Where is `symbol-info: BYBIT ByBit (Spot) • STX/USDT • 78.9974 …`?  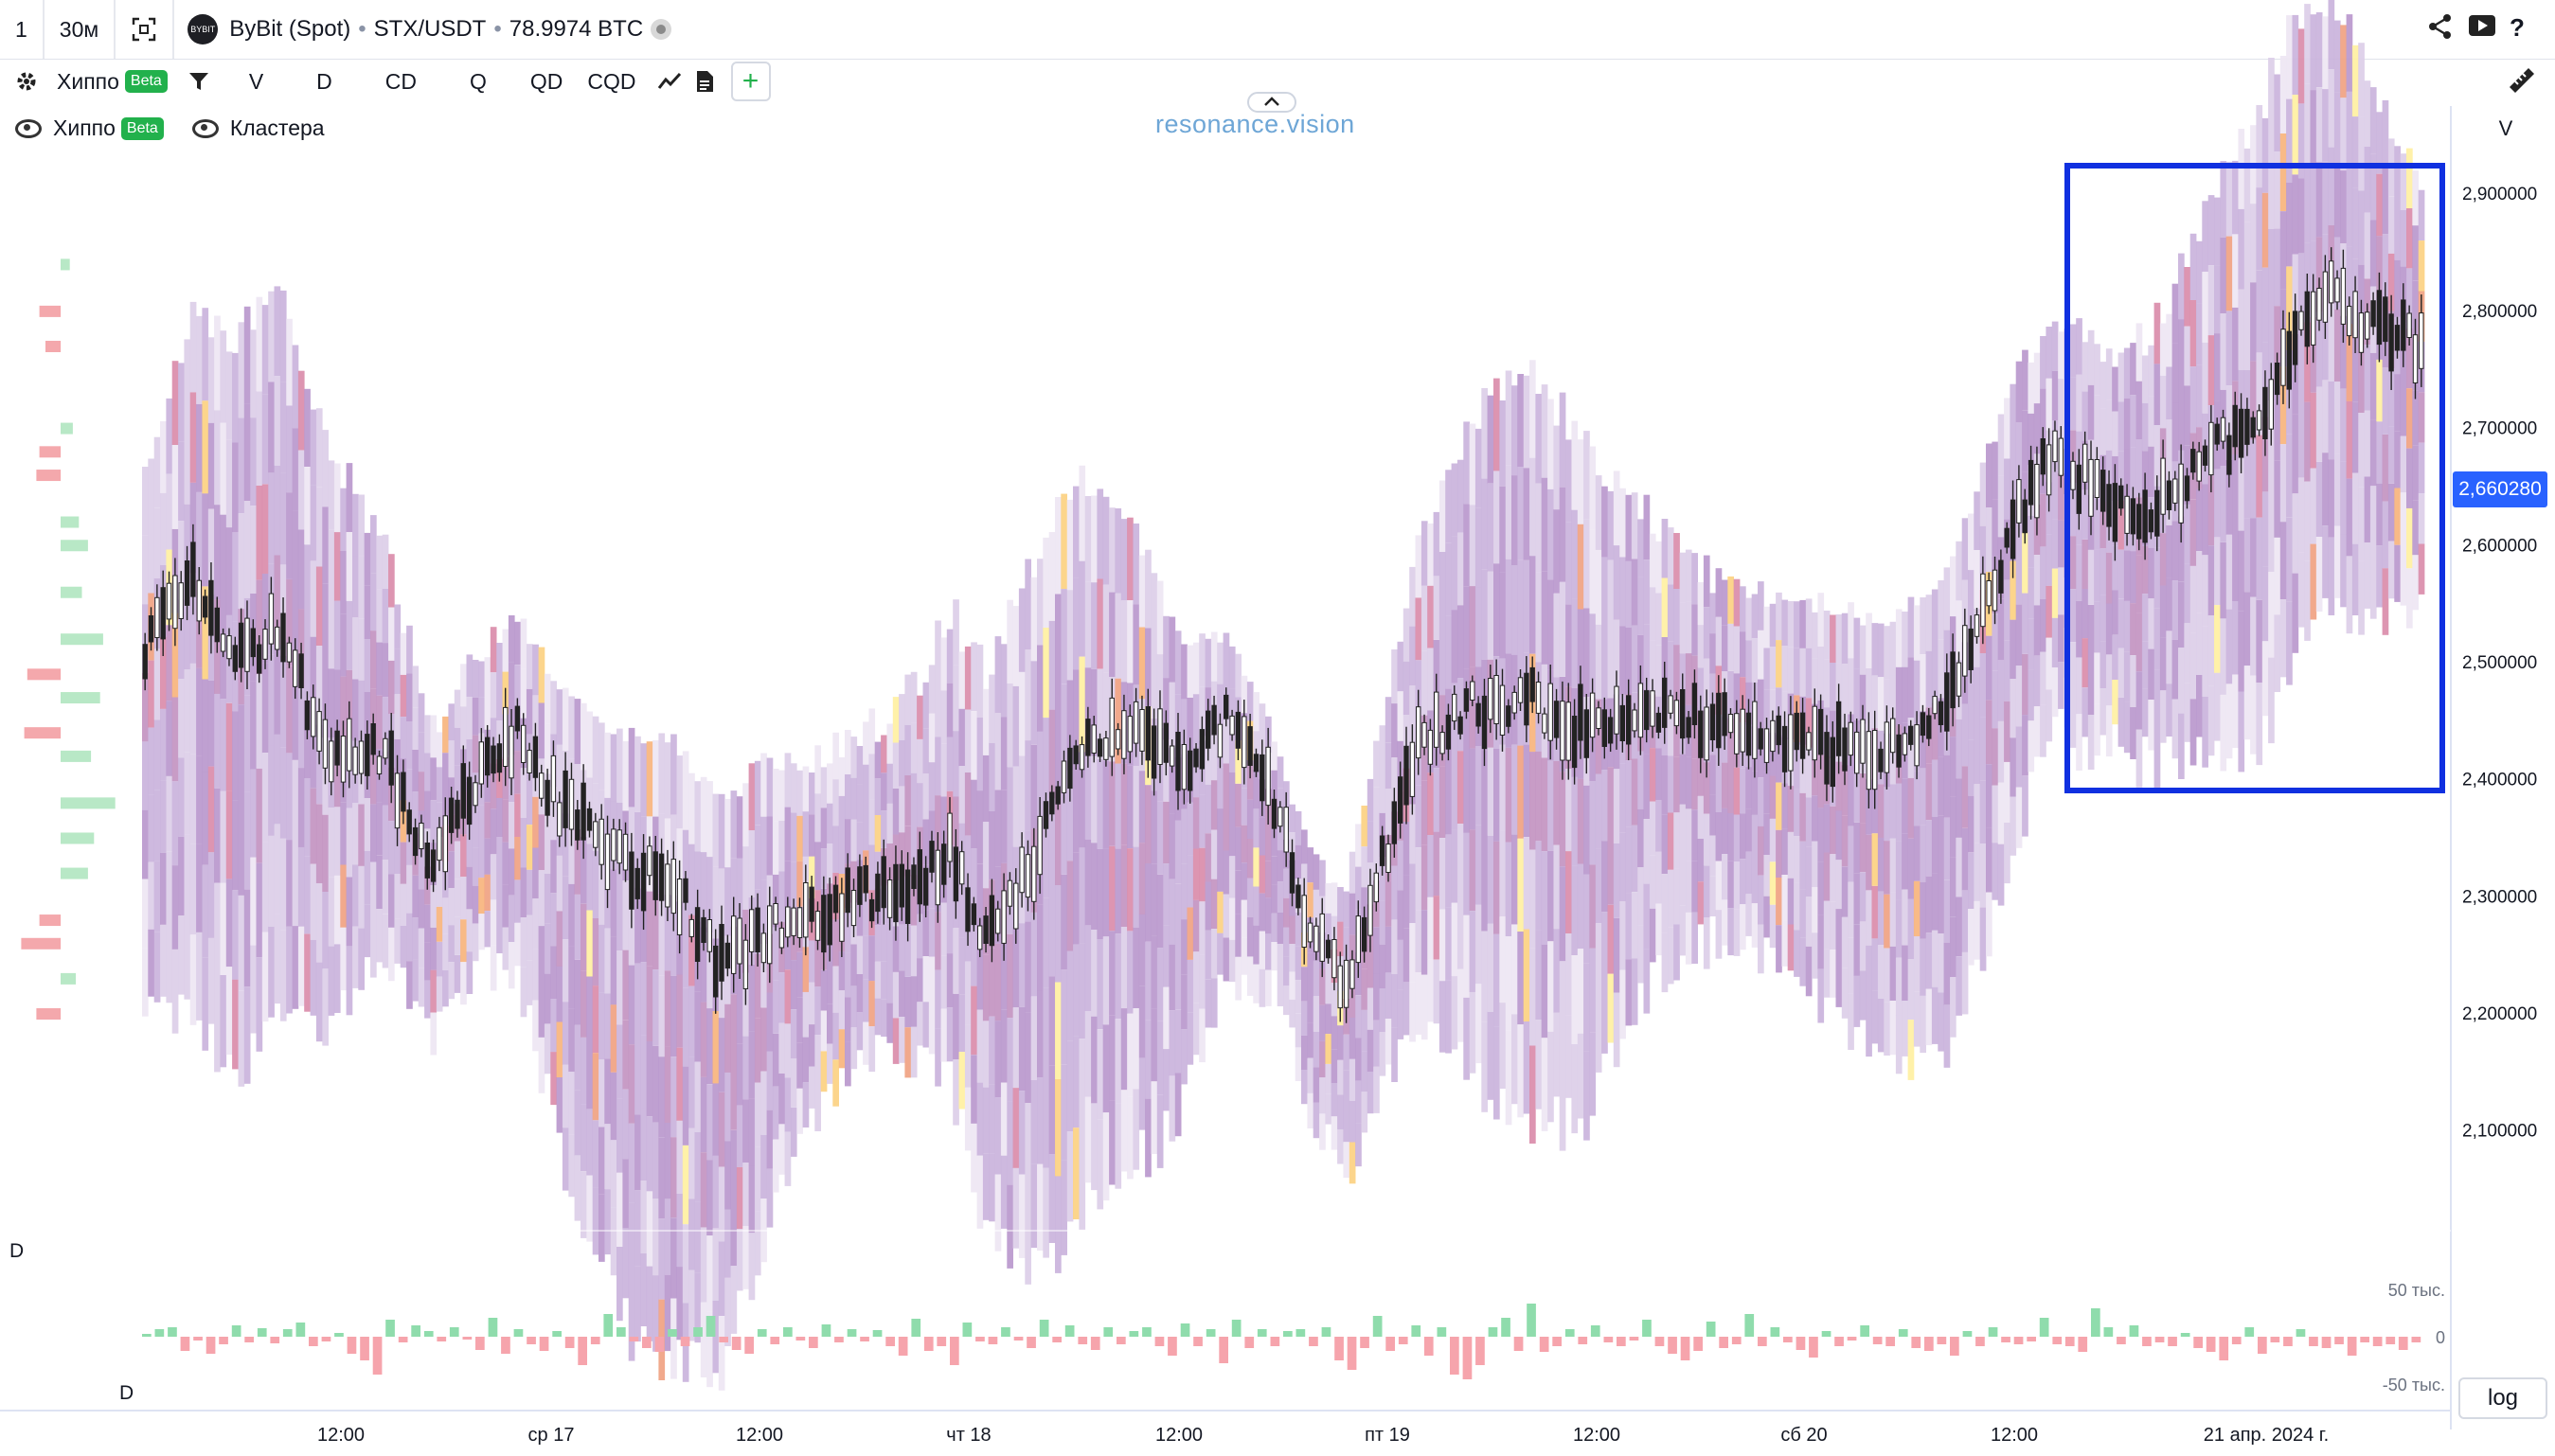
symbol-info: BYBIT ByBit (Spot) • STX/USDT • 78.9974 … is located at coordinates (423, 29).